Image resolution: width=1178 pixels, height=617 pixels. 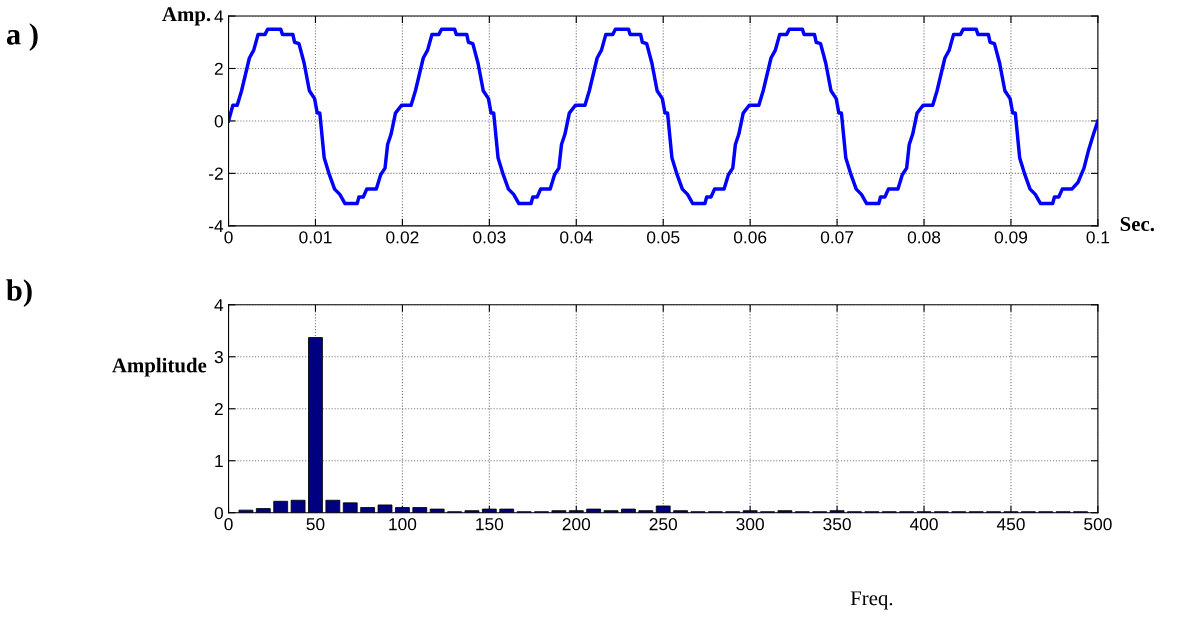 What do you see at coordinates (22, 37) in the screenshot?
I see `text: a )` at bounding box center [22, 37].